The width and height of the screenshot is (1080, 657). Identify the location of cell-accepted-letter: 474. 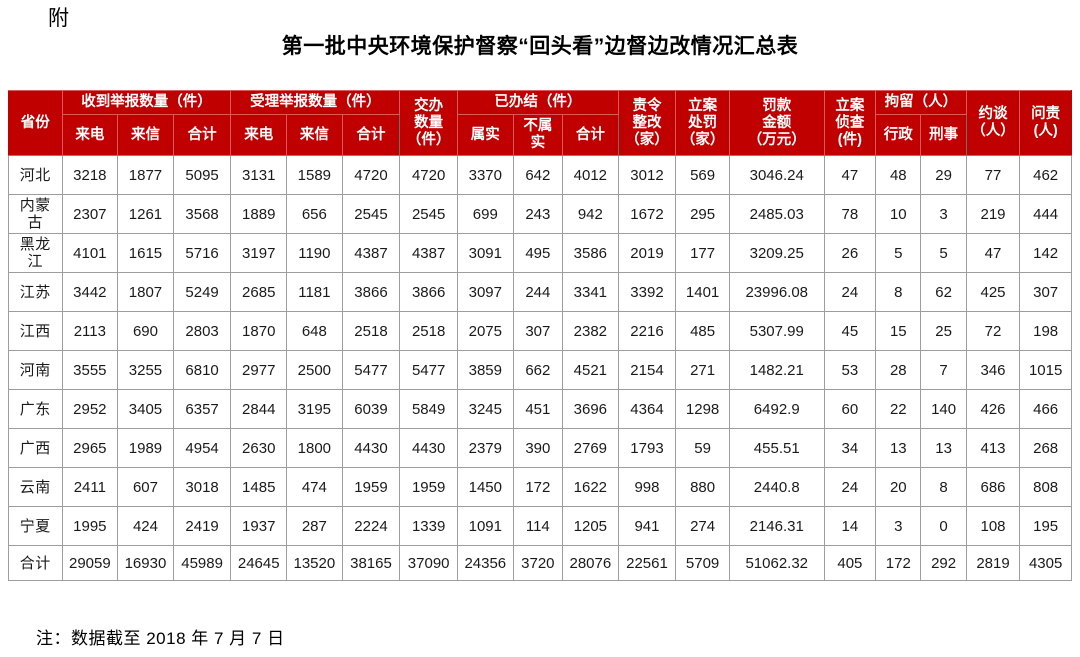
(314, 487).